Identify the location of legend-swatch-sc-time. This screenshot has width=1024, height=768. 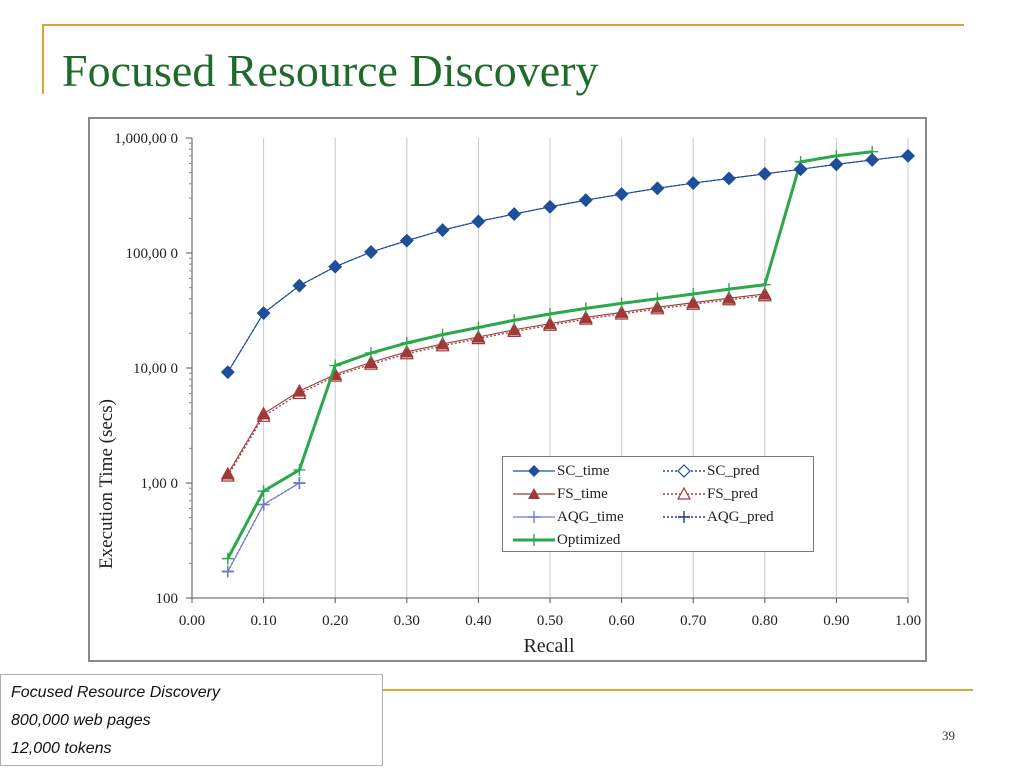
(534, 471).